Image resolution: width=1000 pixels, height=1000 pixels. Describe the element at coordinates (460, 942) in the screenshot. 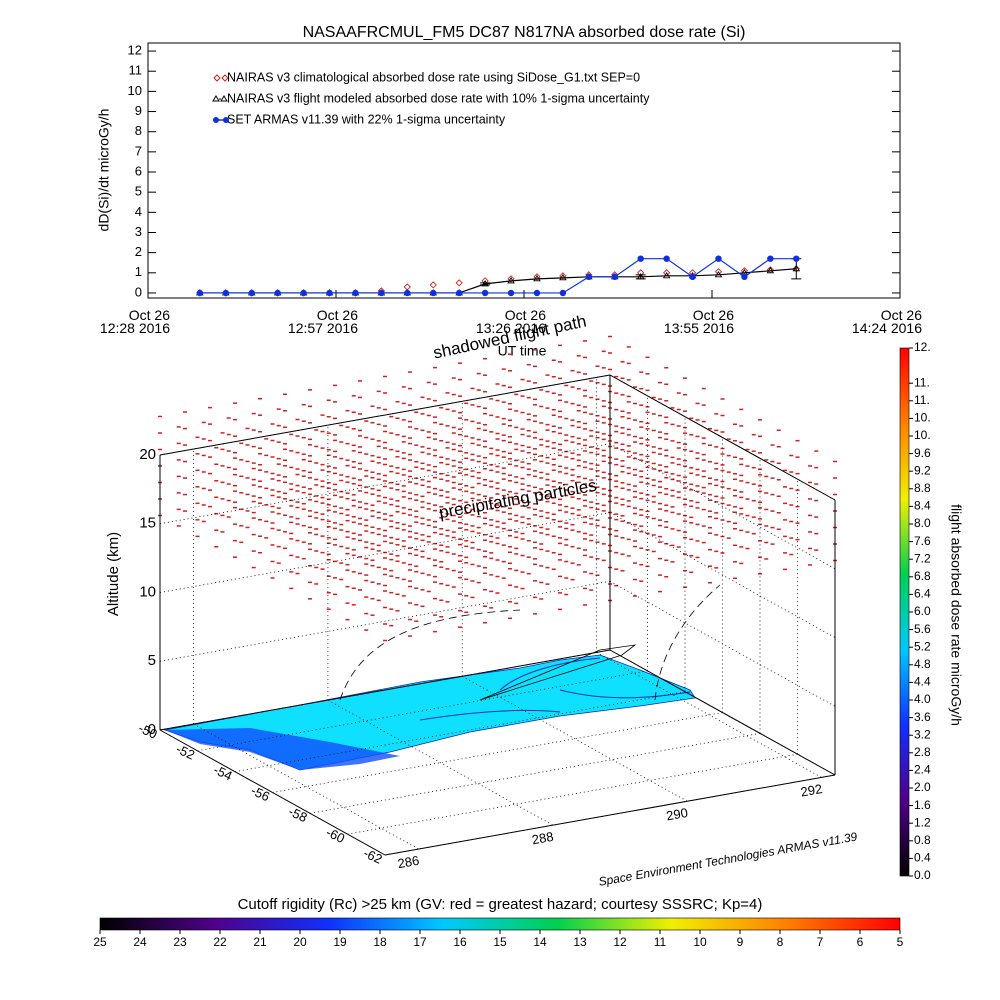

I see `colorbar-tick-label: 16` at that location.